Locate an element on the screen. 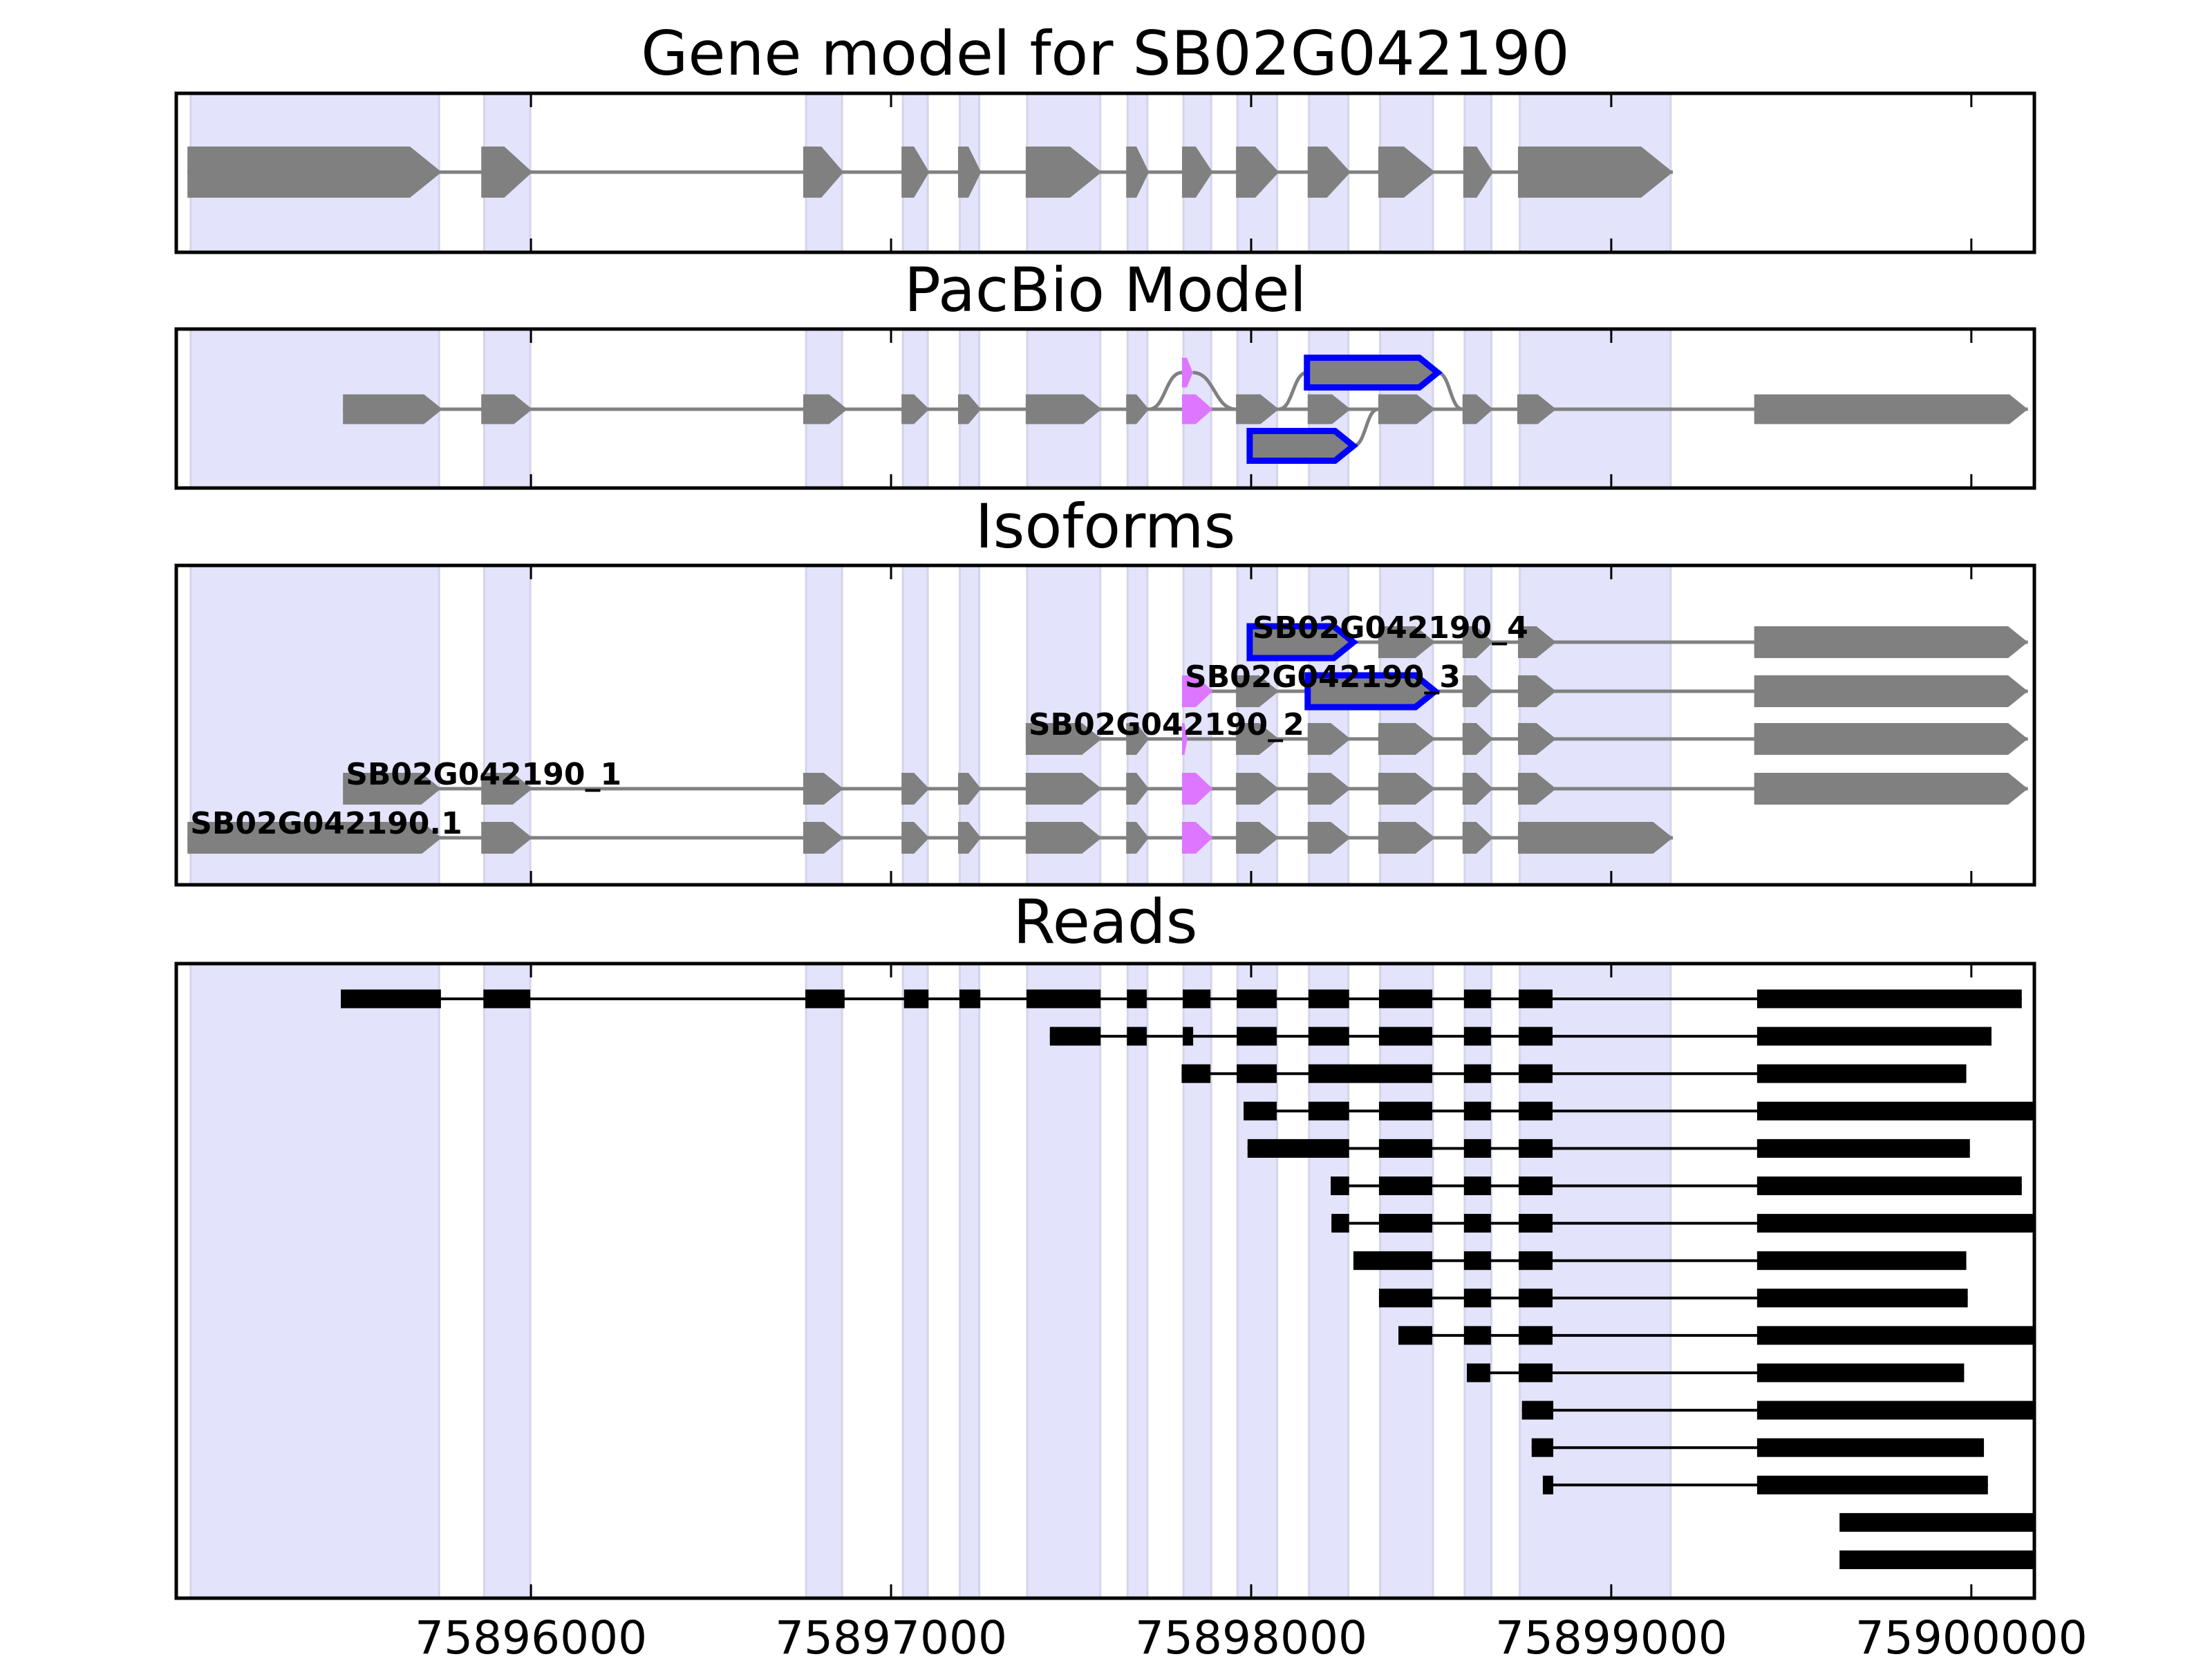  isoform-label: SB02G042190_2 is located at coordinates (1166, 725).